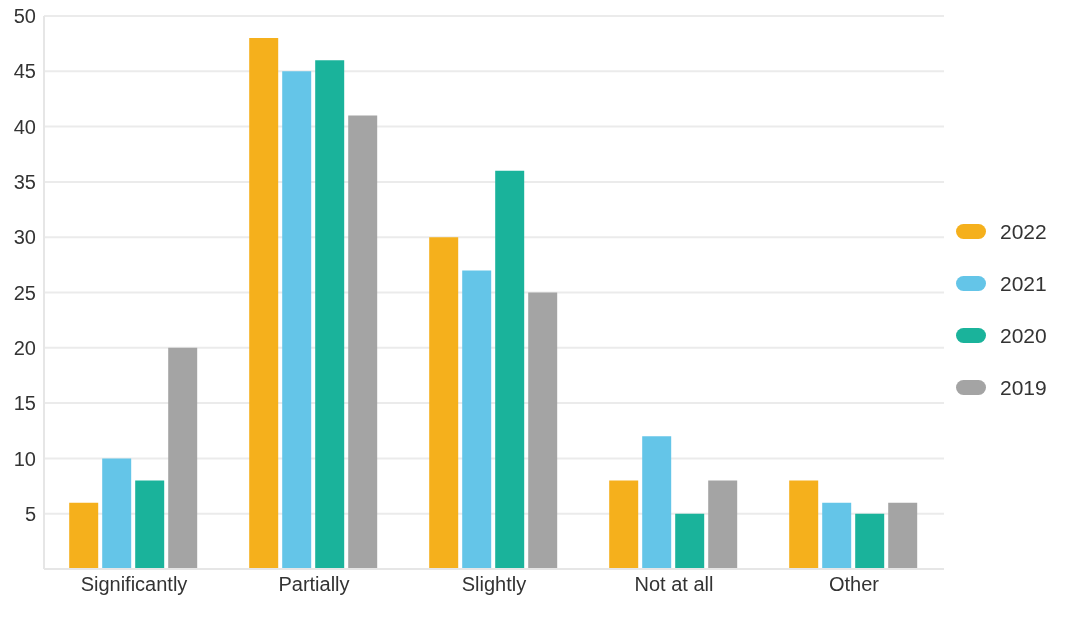 This screenshot has height=619, width=1066. Describe the element at coordinates (494, 584) in the screenshot. I see `x-tick-label: Slightly` at that location.